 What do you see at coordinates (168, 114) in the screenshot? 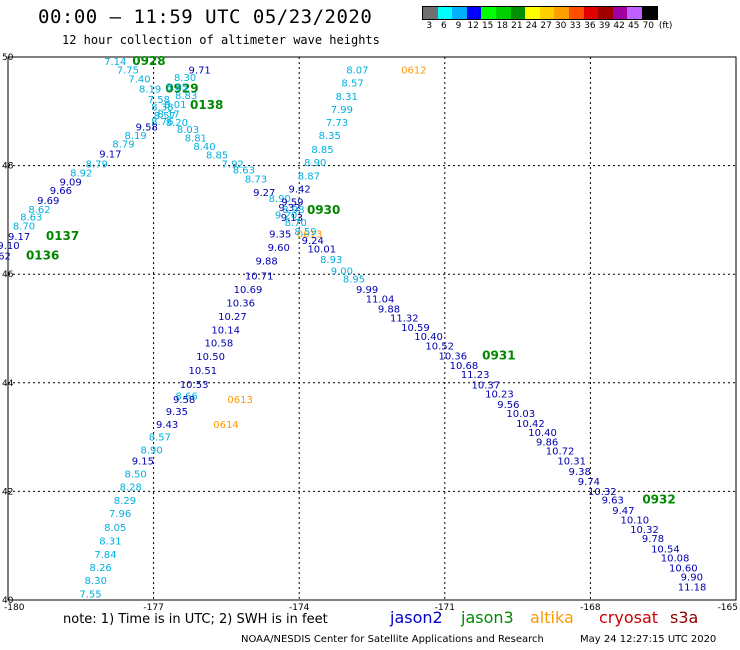
I see `wave-height-label: 8.17` at bounding box center [168, 114].